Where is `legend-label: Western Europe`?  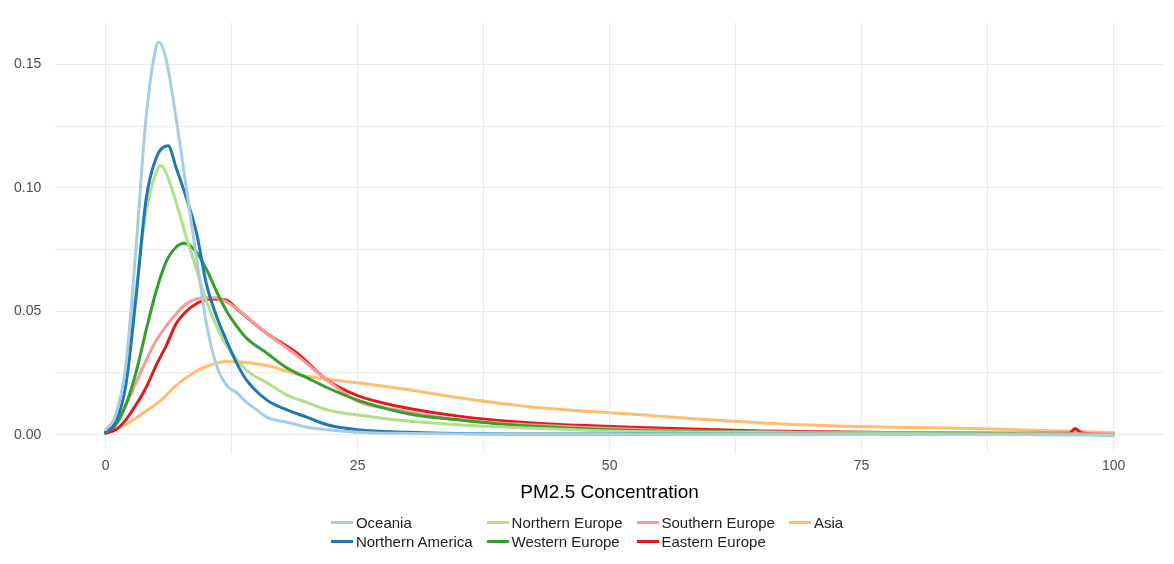
legend-label: Western Europe is located at coordinates (565, 541).